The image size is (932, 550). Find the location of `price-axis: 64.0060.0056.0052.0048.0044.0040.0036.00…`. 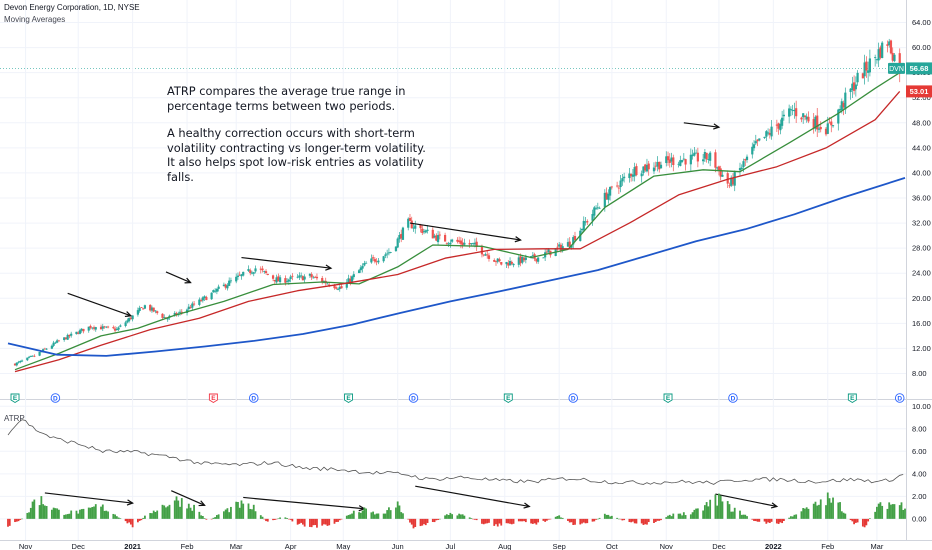

price-axis: 64.0060.0056.0052.0048.0044.0040.0036.00… is located at coordinates (921, 198).